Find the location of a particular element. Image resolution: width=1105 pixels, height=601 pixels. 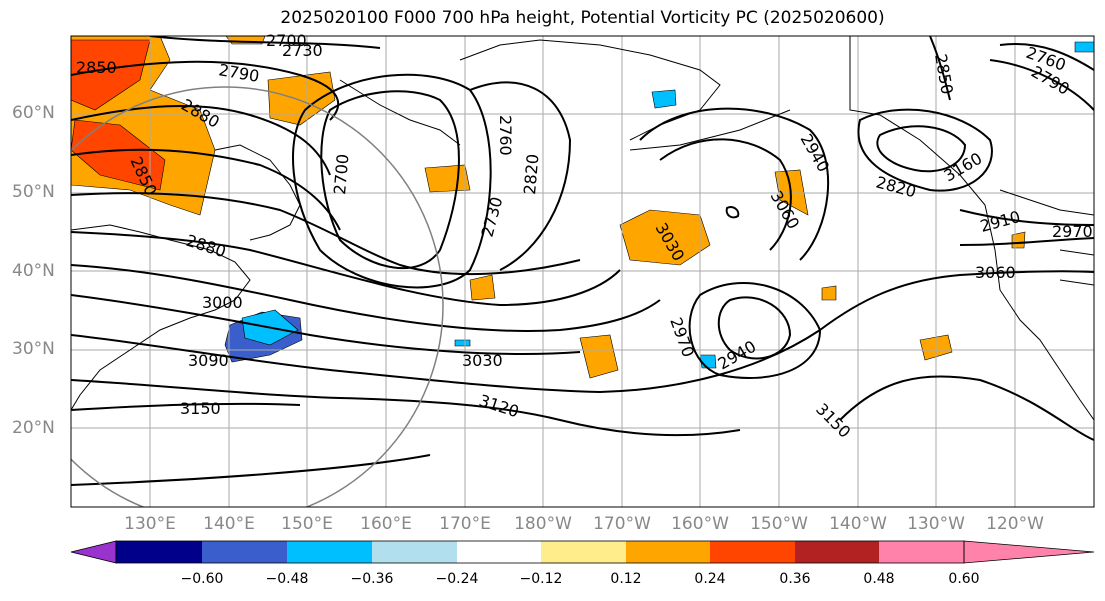

colorbar-tick-label: 0.24 is located at coordinates (710, 579).